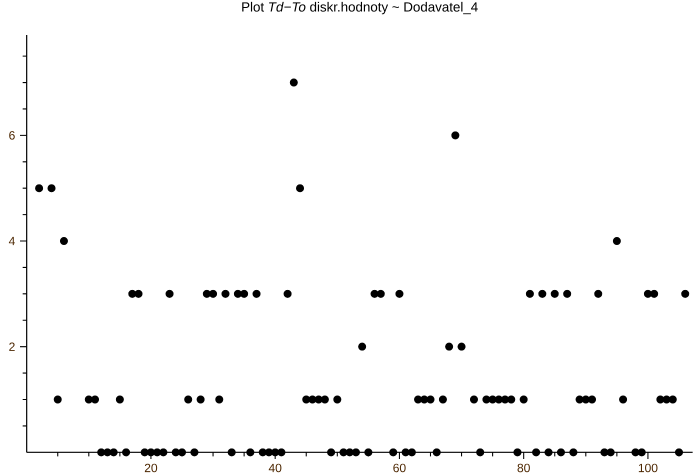  What do you see at coordinates (12, 346) in the screenshot?
I see `y-tick-label: 2` at bounding box center [12, 346].